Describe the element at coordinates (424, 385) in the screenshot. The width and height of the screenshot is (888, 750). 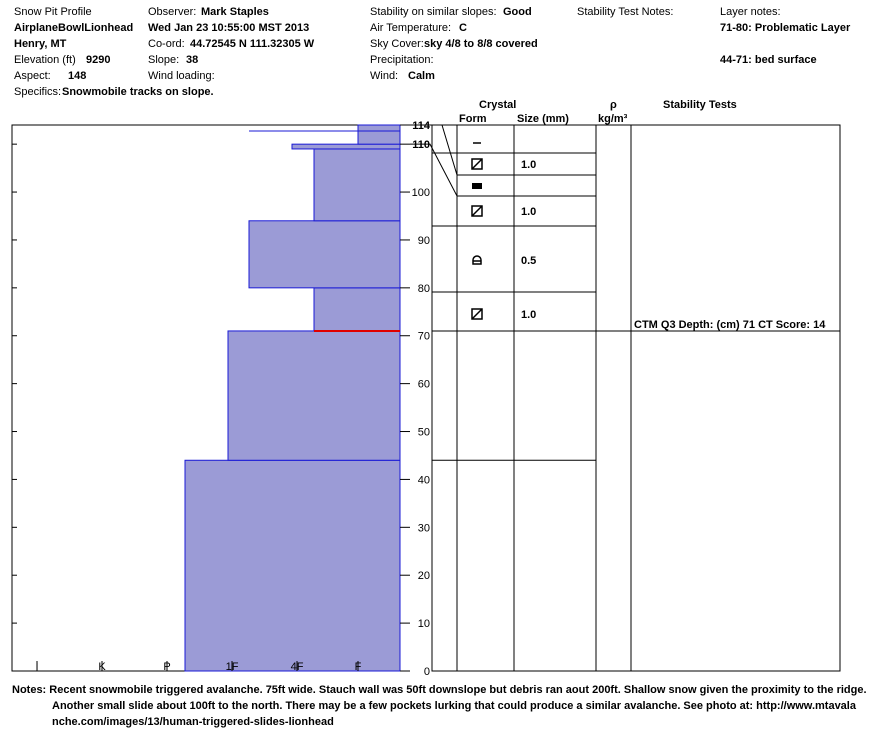
I see `depth-tick-label: 60` at that location.